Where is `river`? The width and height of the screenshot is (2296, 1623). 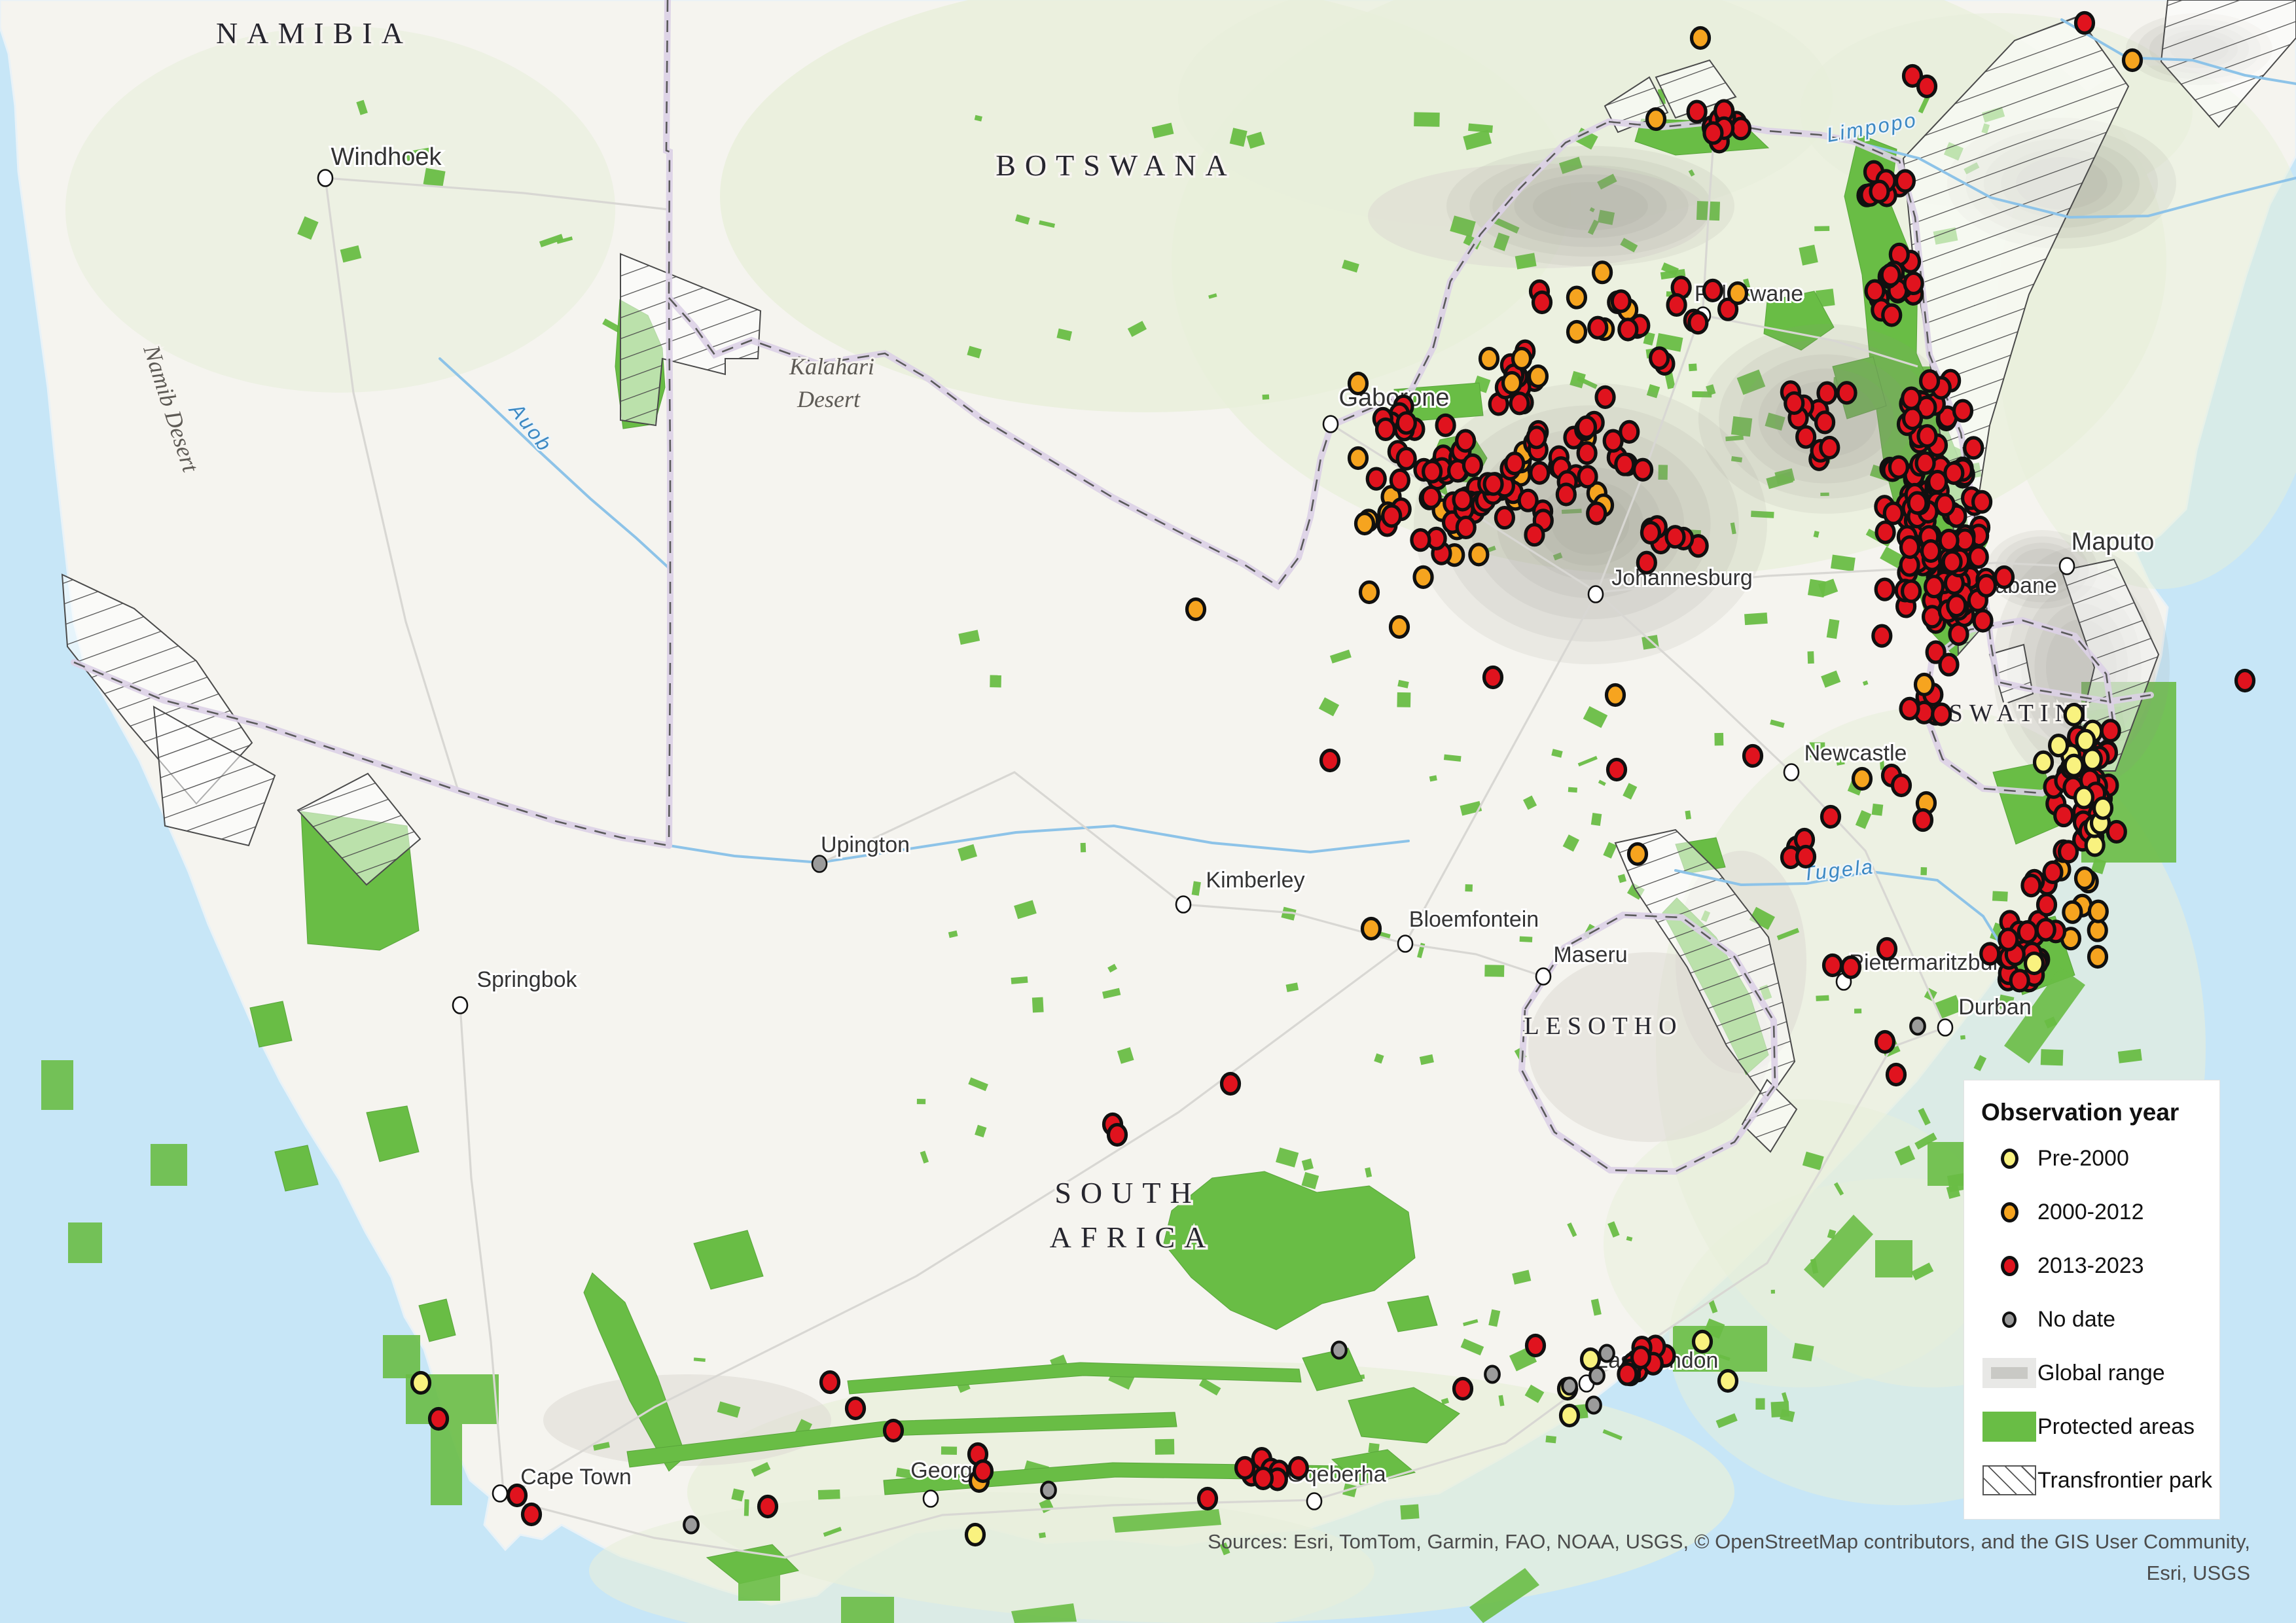
river is located at coordinates (1039, 844).